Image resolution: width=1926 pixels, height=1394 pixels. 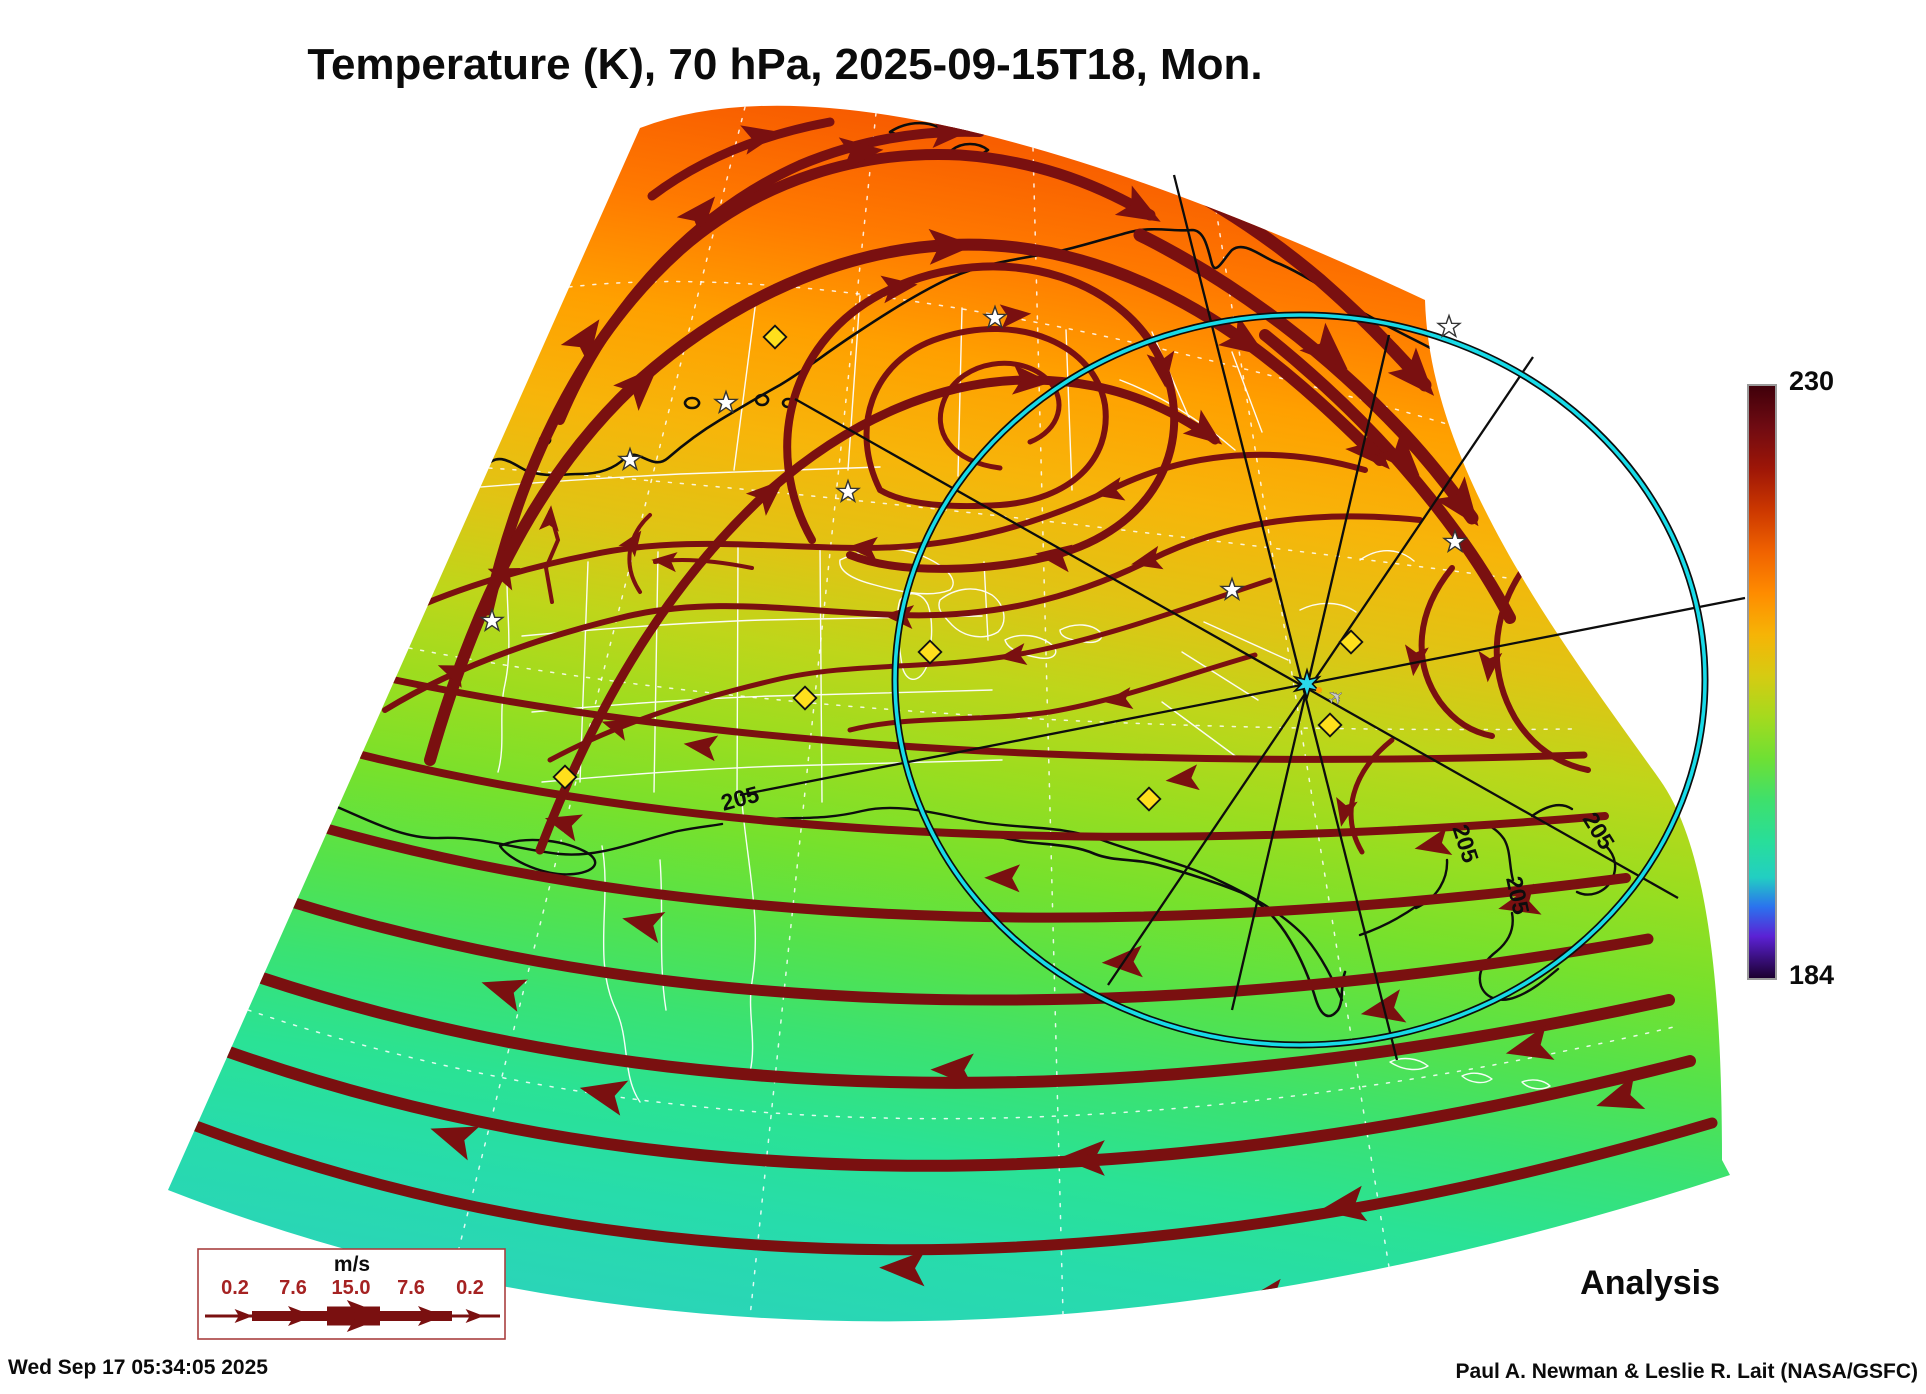 I want to click on legend-speed-value: 7.6, so click(x=293, y=1288).